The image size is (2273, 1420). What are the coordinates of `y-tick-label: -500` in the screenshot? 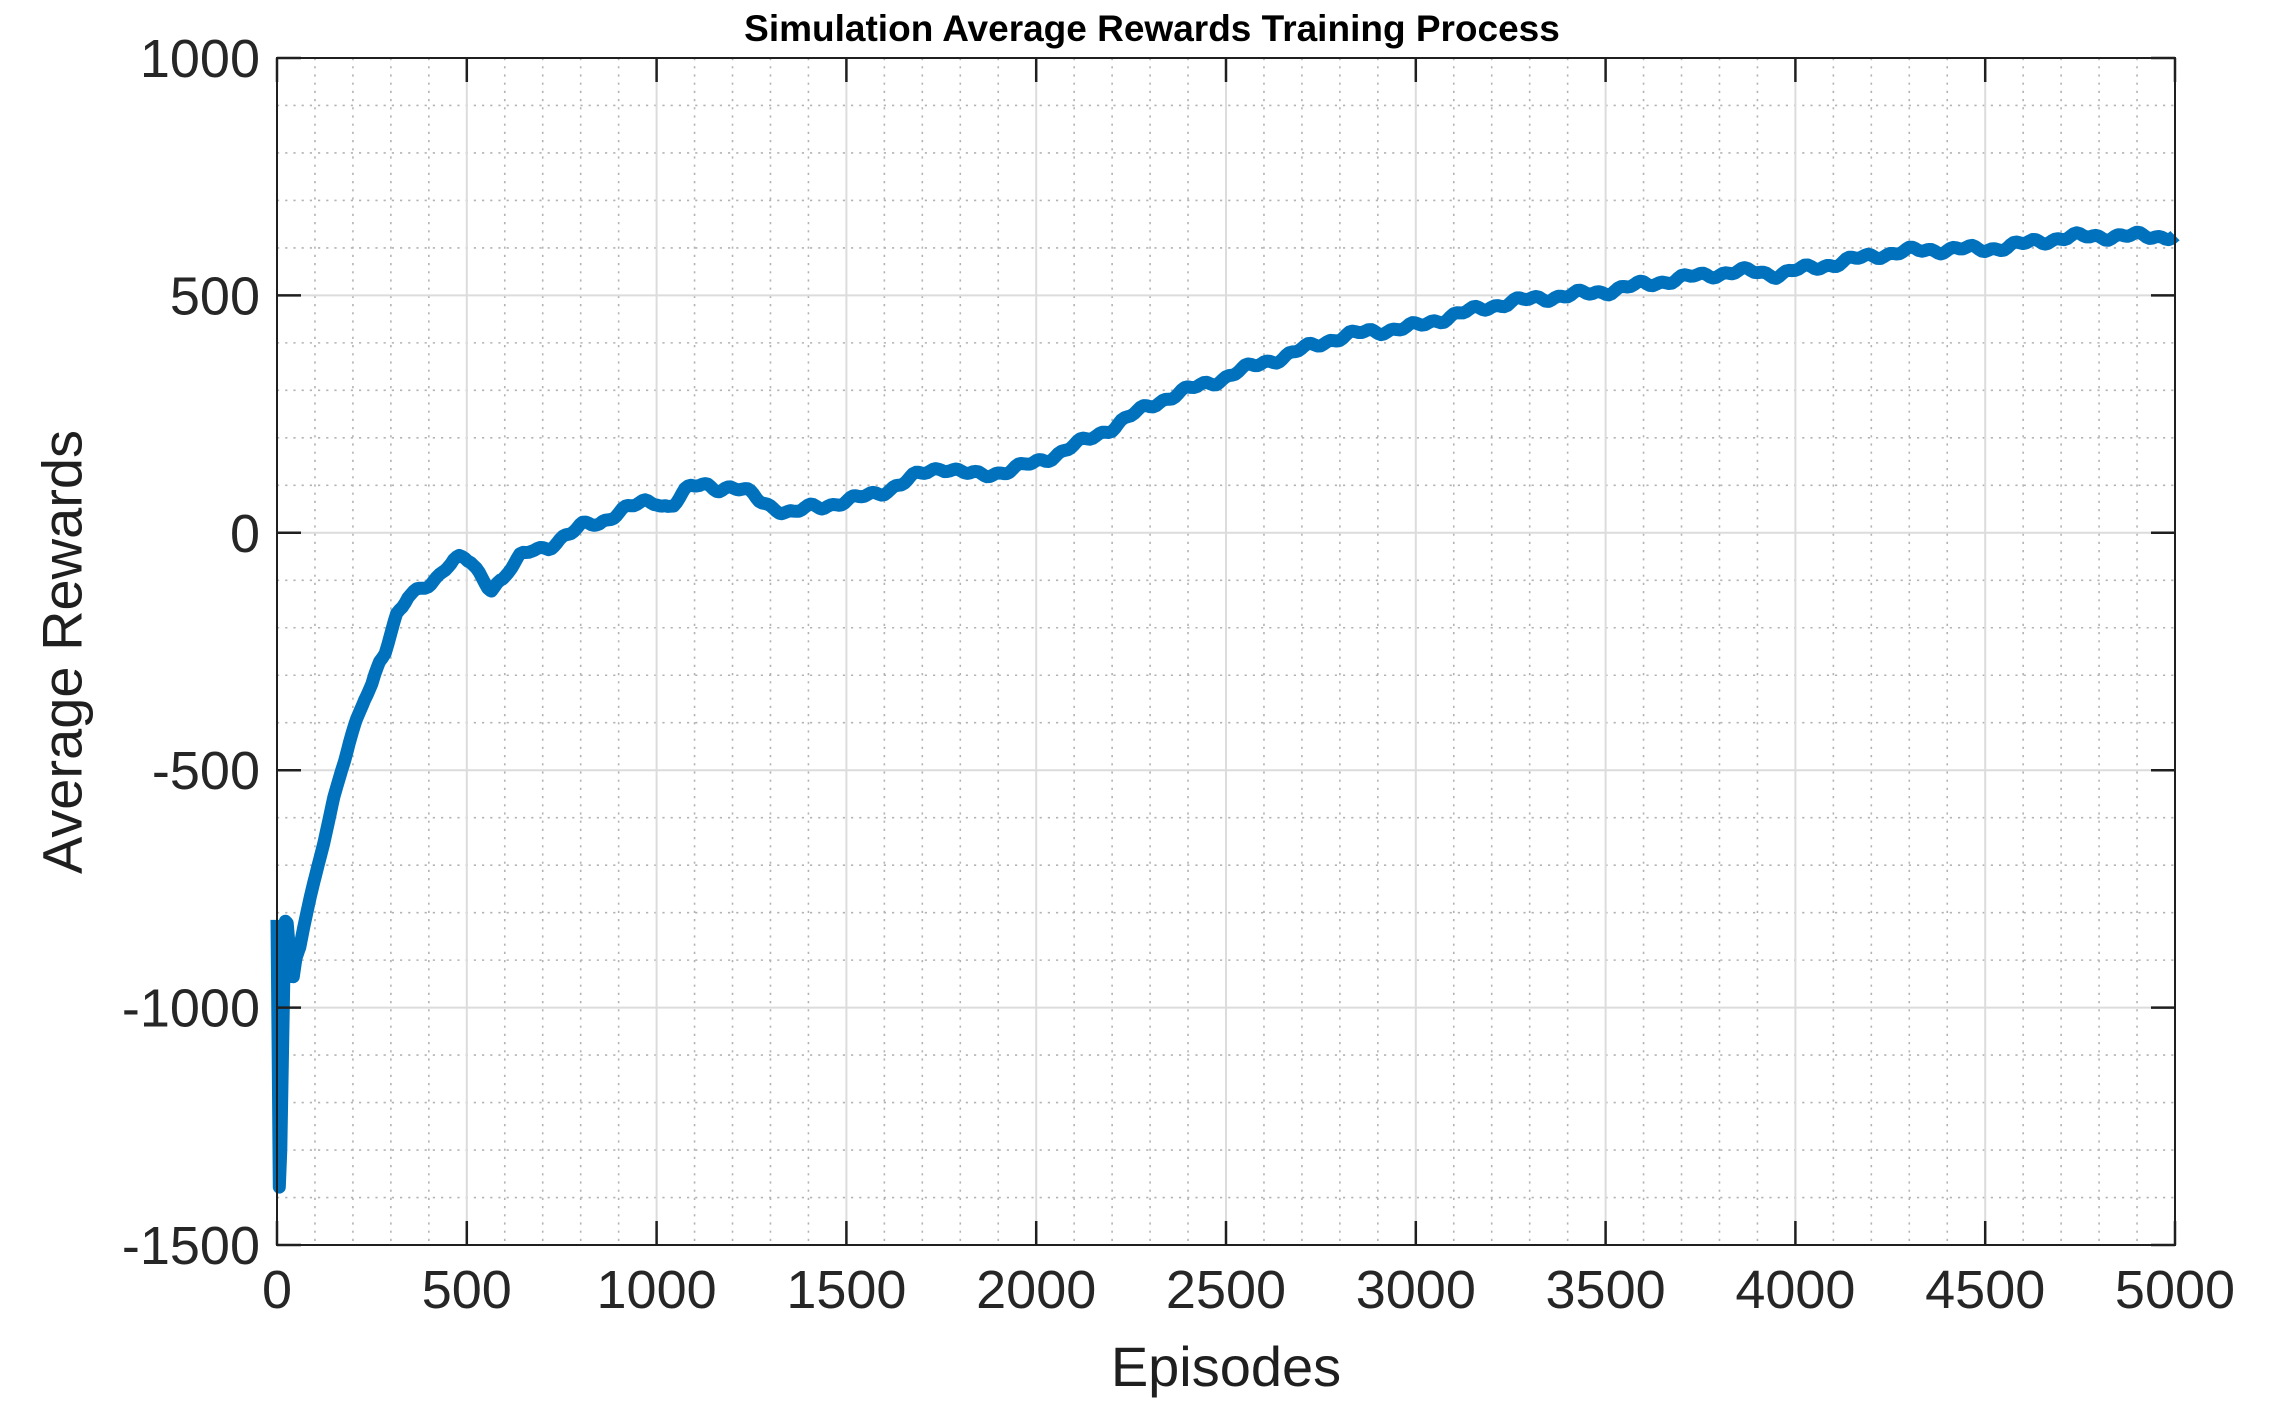 It's located at (206, 771).